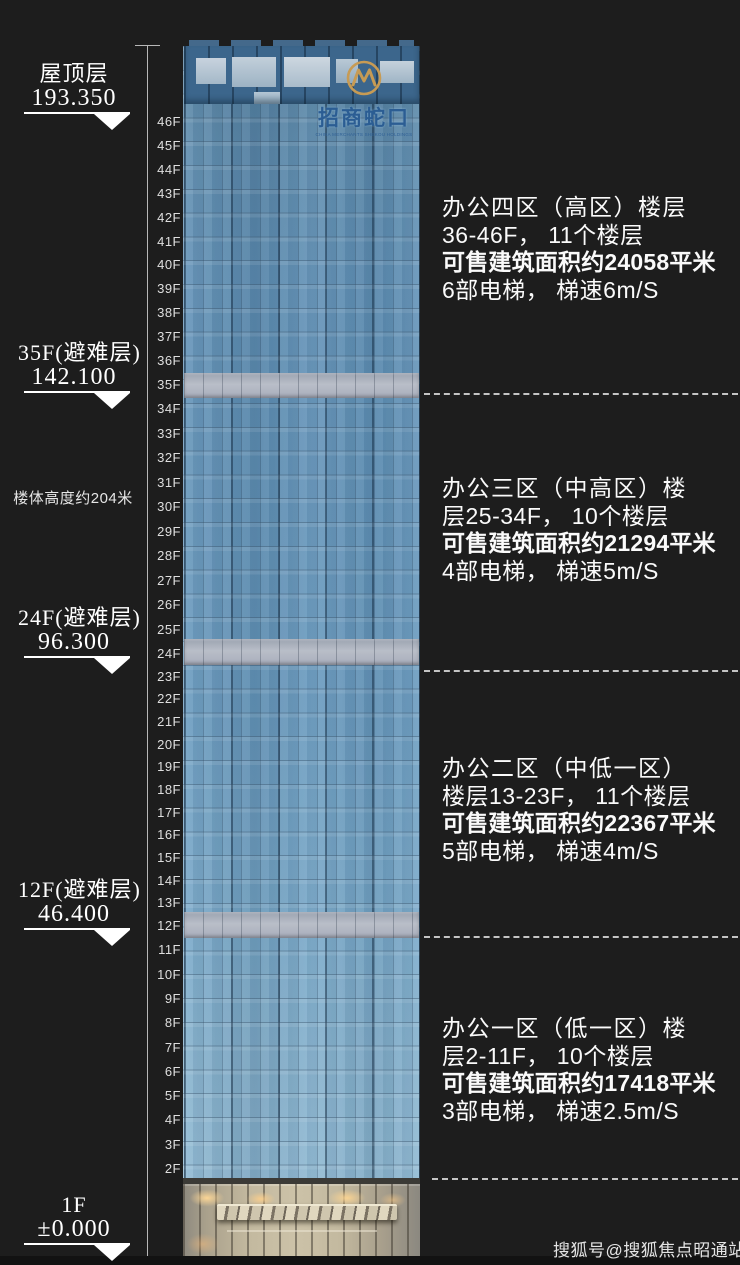  What do you see at coordinates (301, 385) in the screenshot?
I see `refuge-floor-band-35f` at bounding box center [301, 385].